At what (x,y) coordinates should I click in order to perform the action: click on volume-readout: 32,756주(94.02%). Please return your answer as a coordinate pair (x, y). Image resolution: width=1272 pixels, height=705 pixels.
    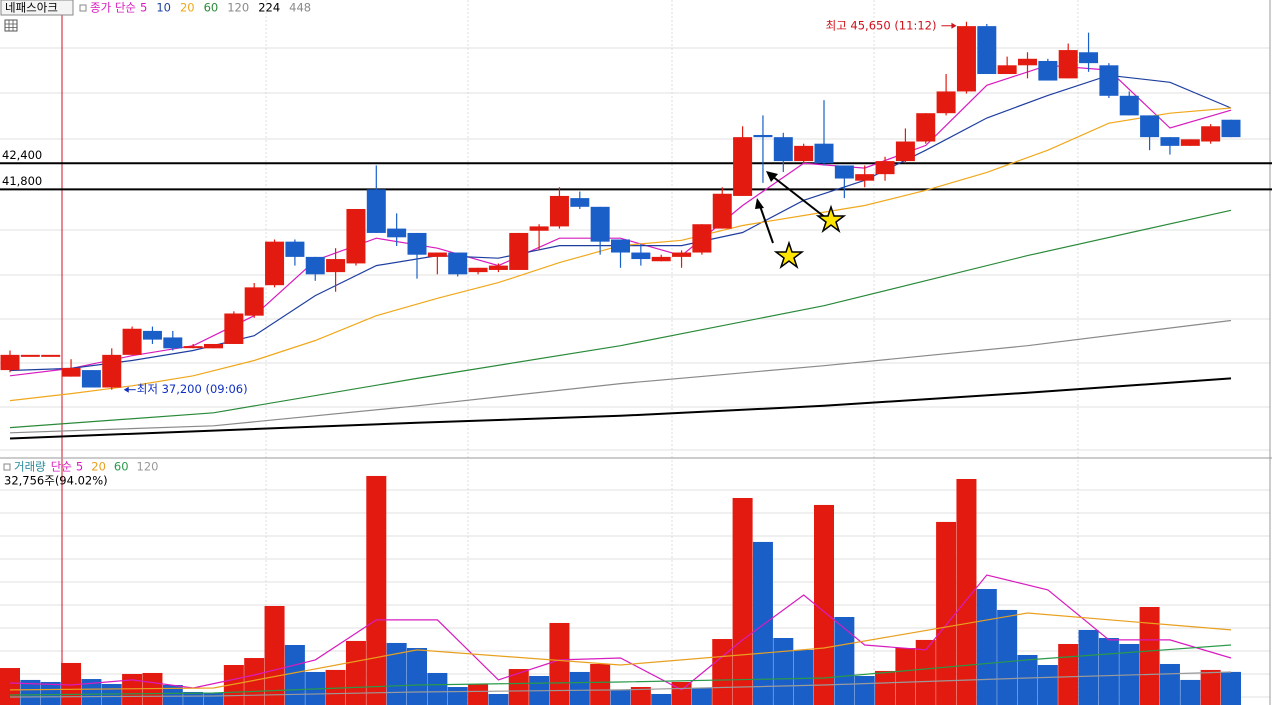
    Looking at the image, I should click on (56, 481).